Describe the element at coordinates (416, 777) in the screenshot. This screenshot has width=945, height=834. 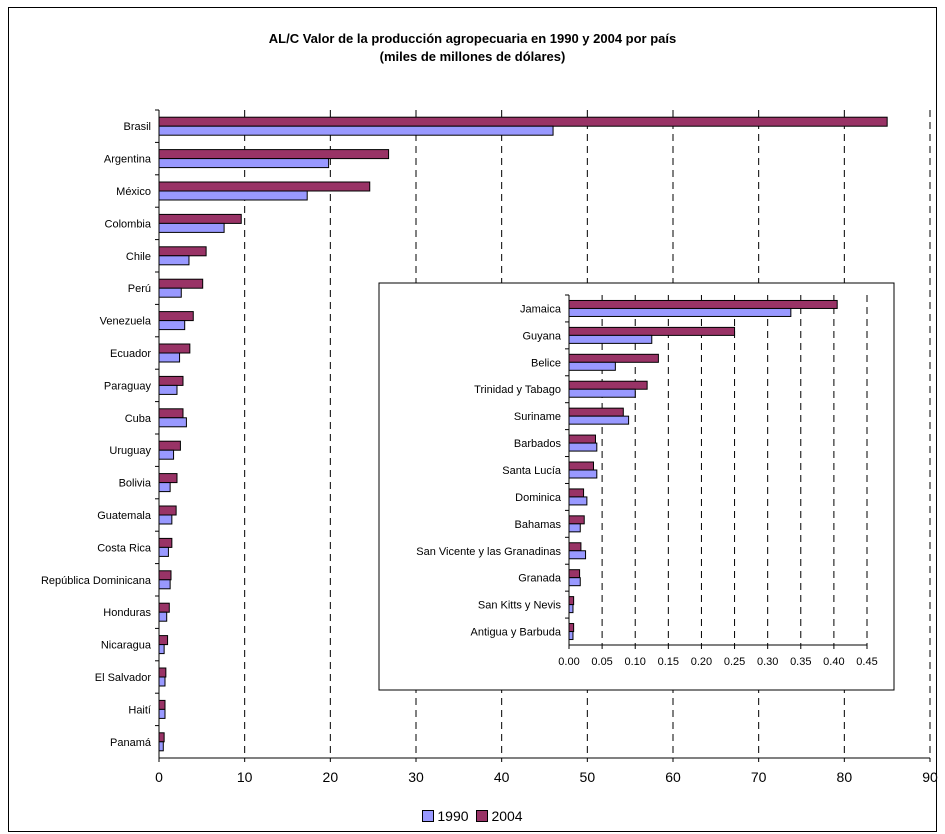
I see `main-x-tick-label: 30` at that location.